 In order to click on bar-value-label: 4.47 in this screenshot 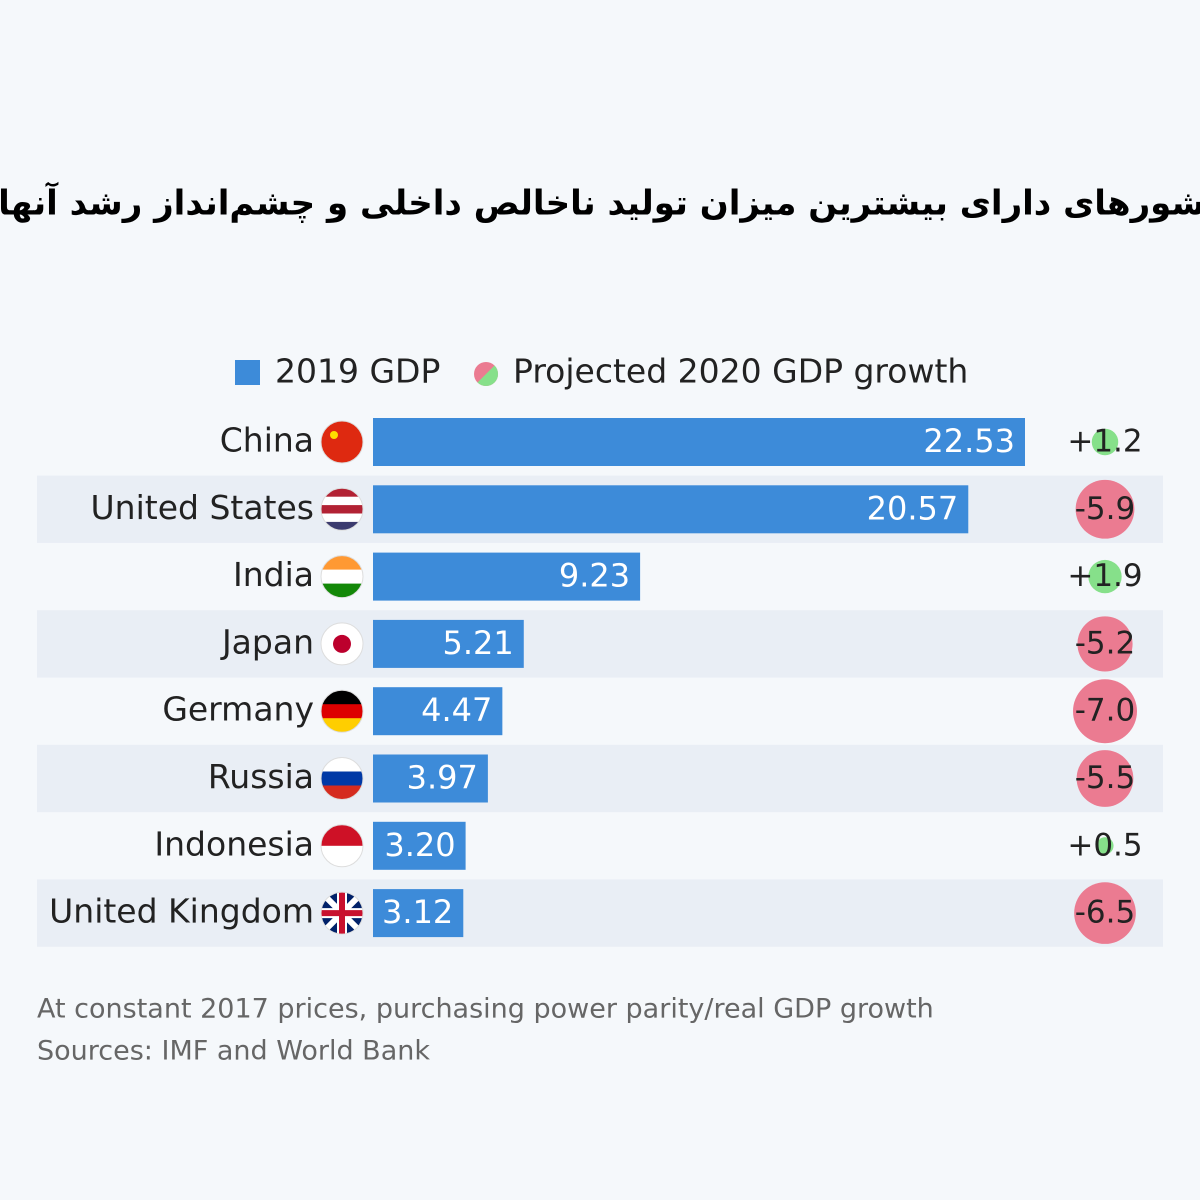, I will do `click(456, 710)`.